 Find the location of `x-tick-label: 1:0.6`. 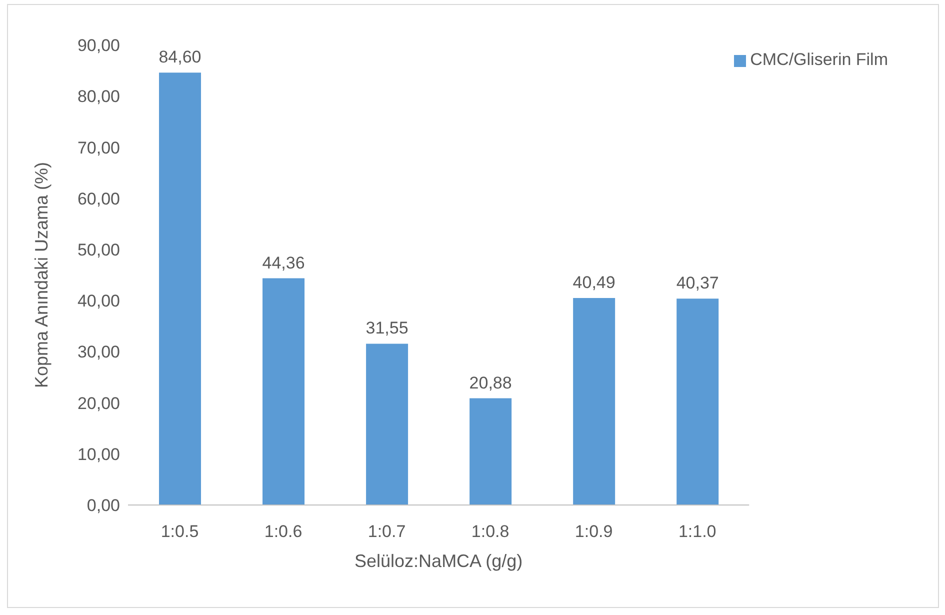

x-tick-label: 1:0.6 is located at coordinates (283, 532).